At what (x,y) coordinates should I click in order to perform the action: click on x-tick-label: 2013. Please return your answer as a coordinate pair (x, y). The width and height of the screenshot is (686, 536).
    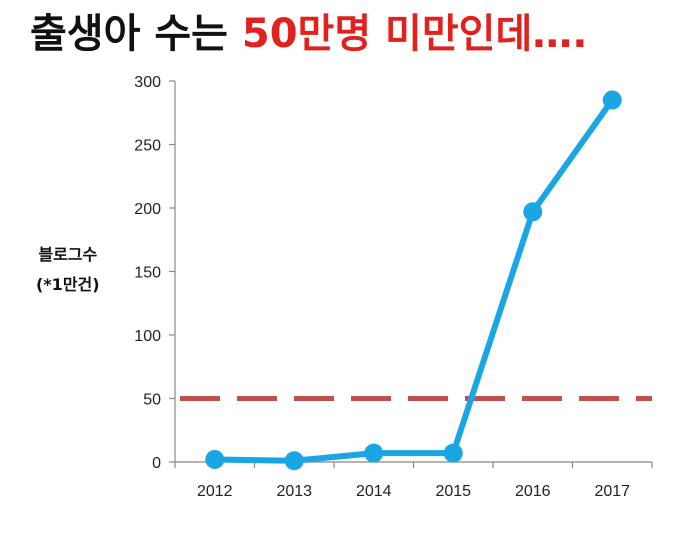
    Looking at the image, I should click on (294, 491).